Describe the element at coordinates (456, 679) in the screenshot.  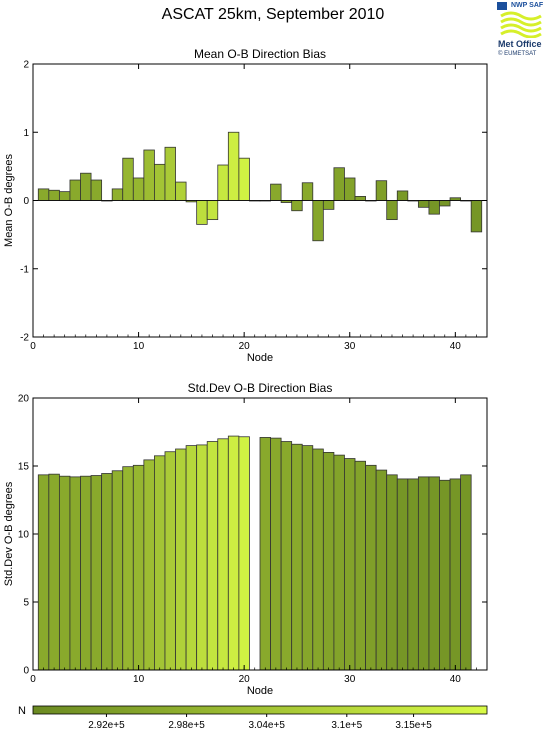
I see `x-tick-label: 40` at that location.